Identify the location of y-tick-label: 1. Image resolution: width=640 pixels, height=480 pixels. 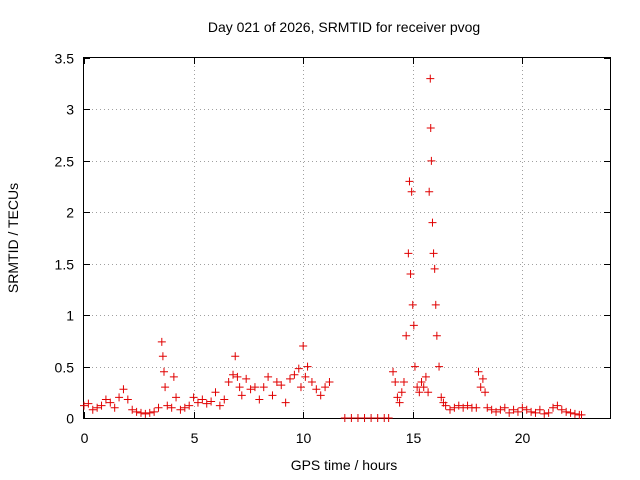
(70, 316).